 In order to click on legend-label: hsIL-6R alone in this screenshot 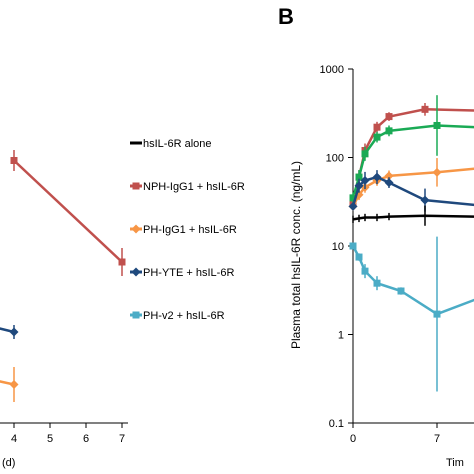, I will do `click(177, 144)`.